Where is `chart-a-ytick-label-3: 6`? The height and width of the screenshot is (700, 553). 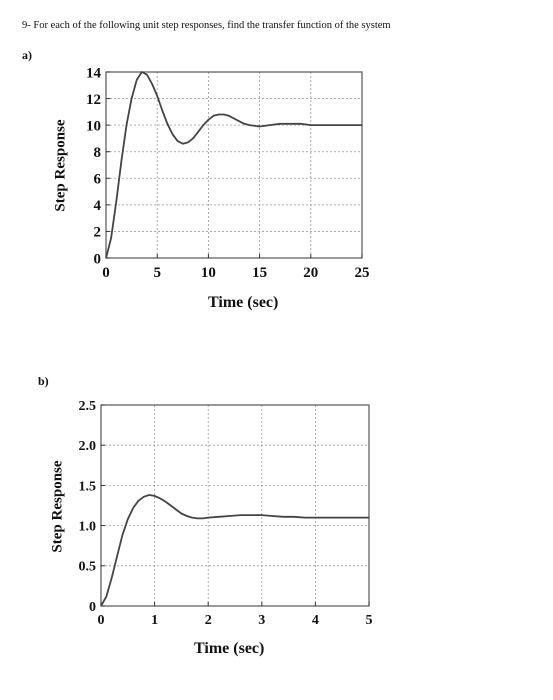
chart-a-ytick-label-3: 6 is located at coordinates (98, 180).